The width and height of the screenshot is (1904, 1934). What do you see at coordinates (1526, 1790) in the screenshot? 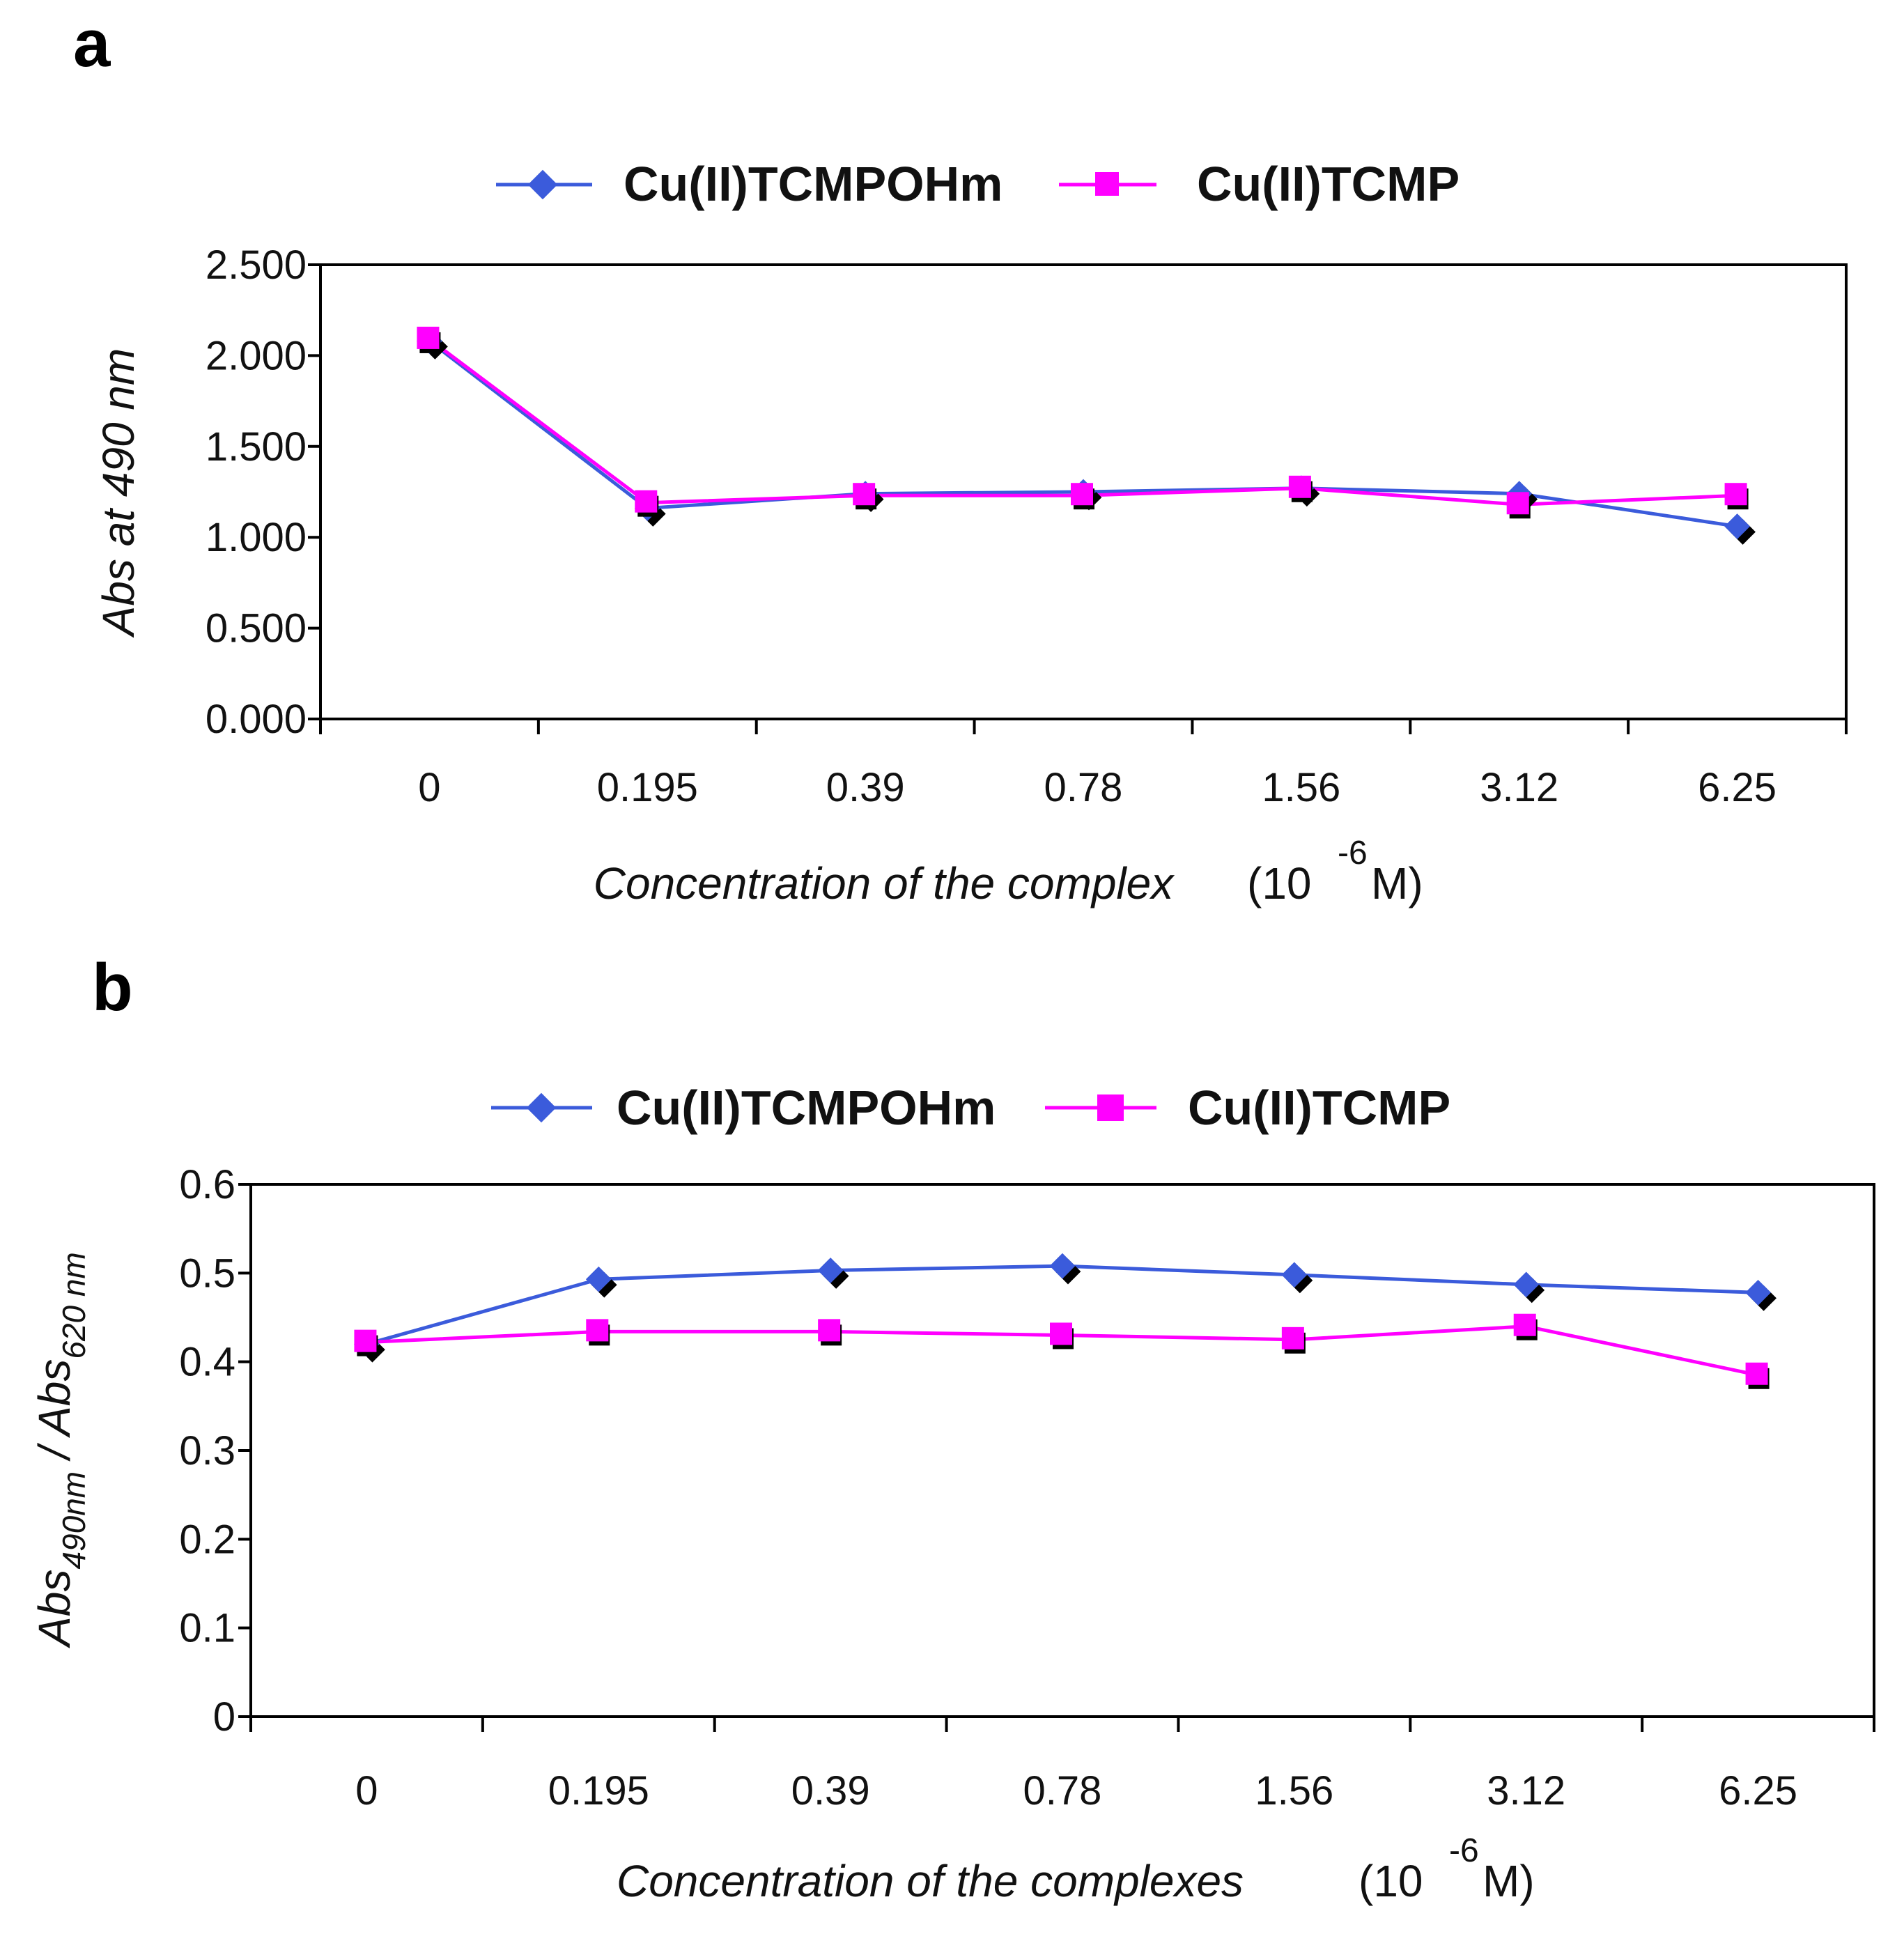
I see `panel-b-x-tick-label: 3.12` at bounding box center [1526, 1790].